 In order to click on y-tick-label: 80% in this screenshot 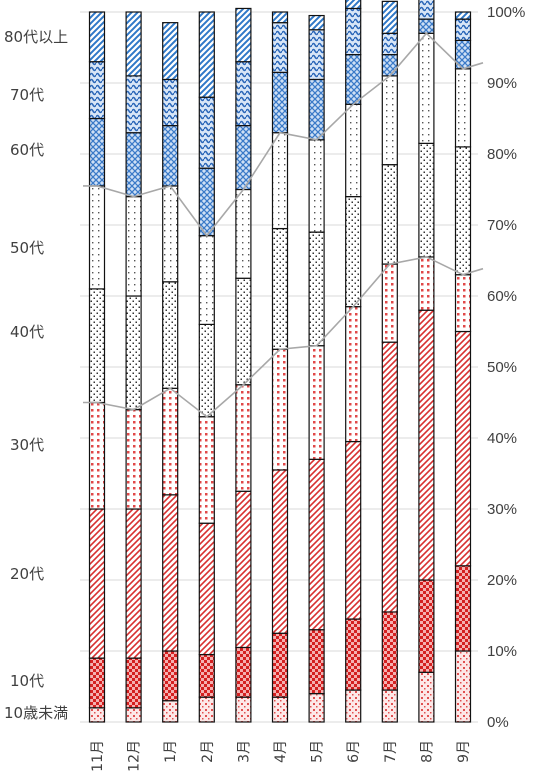, I will do `click(502, 154)`.